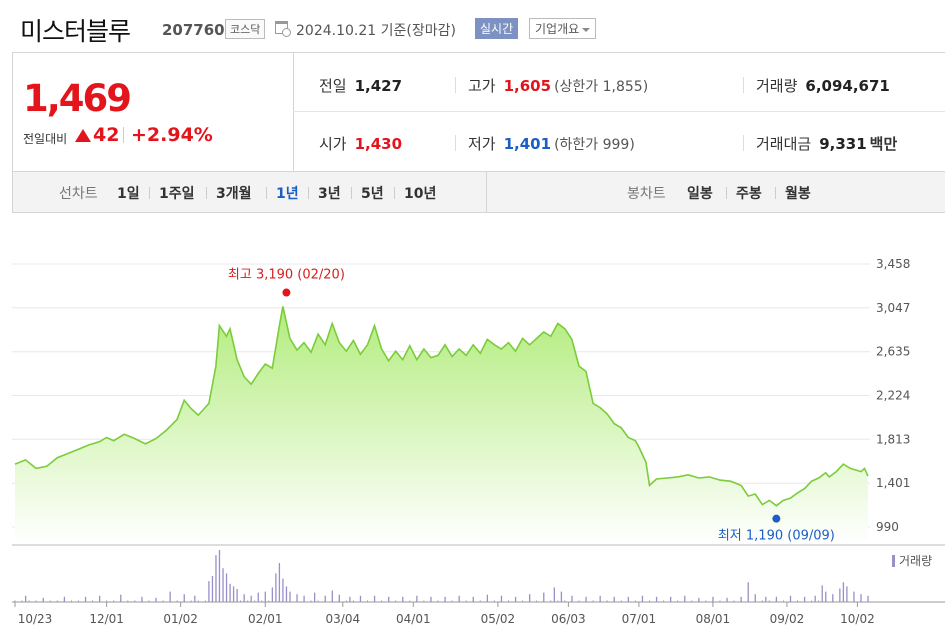 The width and height of the screenshot is (945, 644). I want to click on company-info-dropdown: 기업개요, so click(563, 28).